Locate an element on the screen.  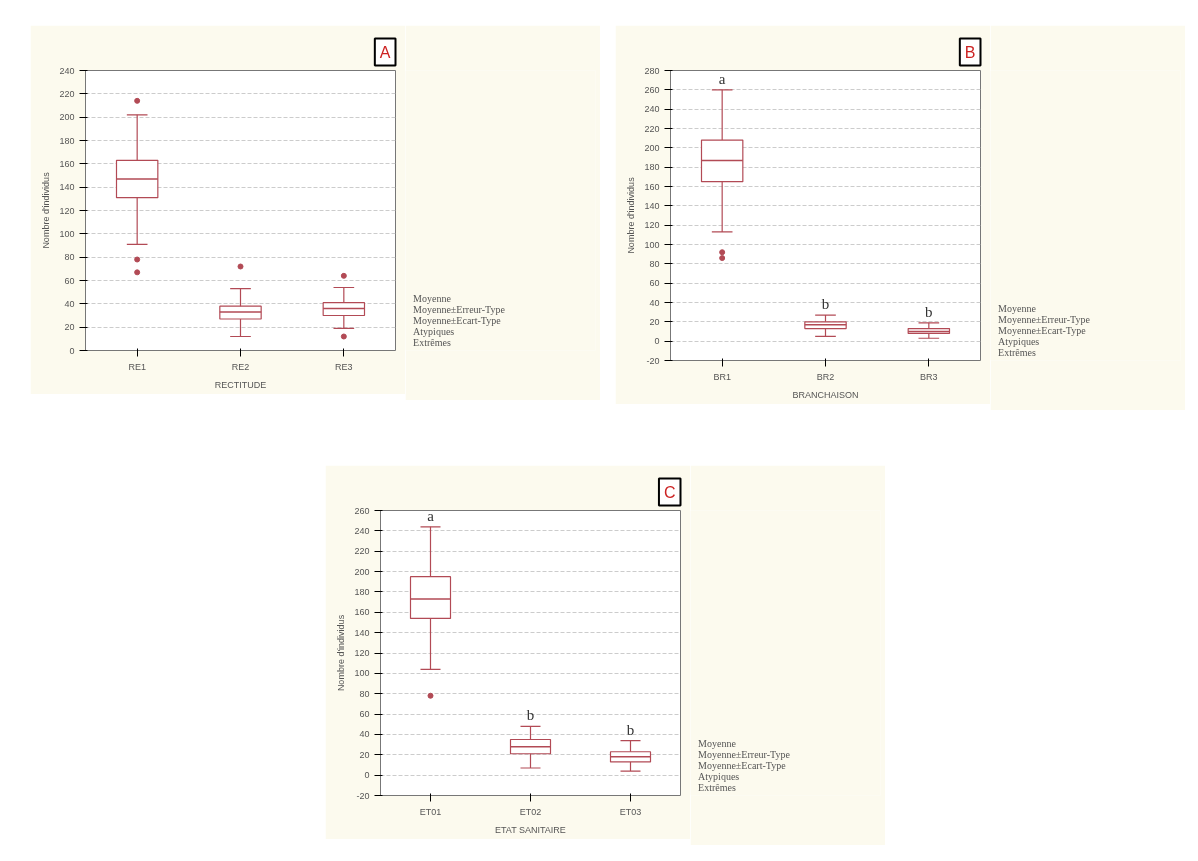
x-tick-label: BR1 is located at coordinates (722, 376).